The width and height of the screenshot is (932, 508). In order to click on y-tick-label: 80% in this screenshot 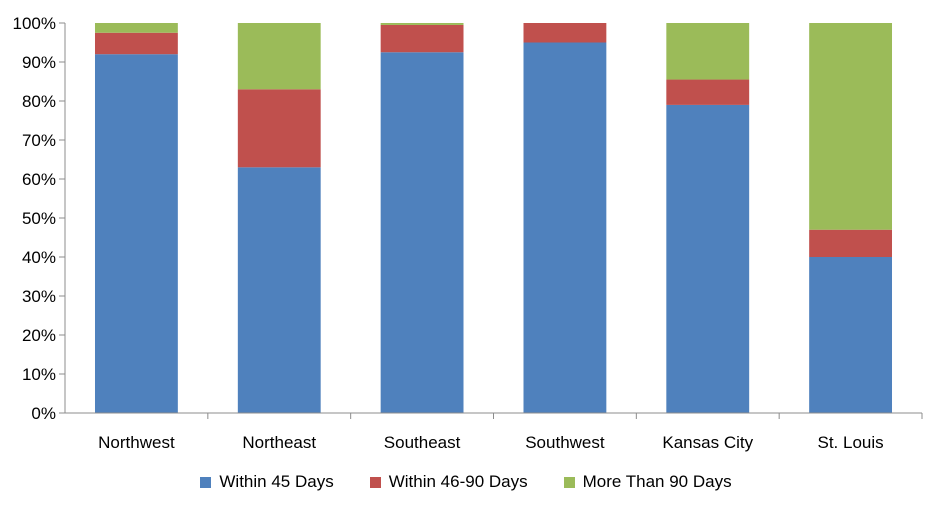, I will do `click(39, 101)`.